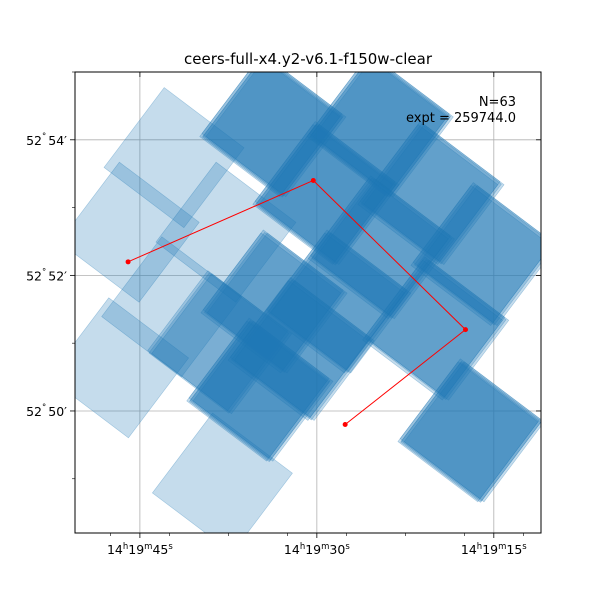 The width and height of the screenshot is (600, 600). Describe the element at coordinates (317, 549) in the screenshot. I see `x-tick-label: 14h19m30s` at that location.